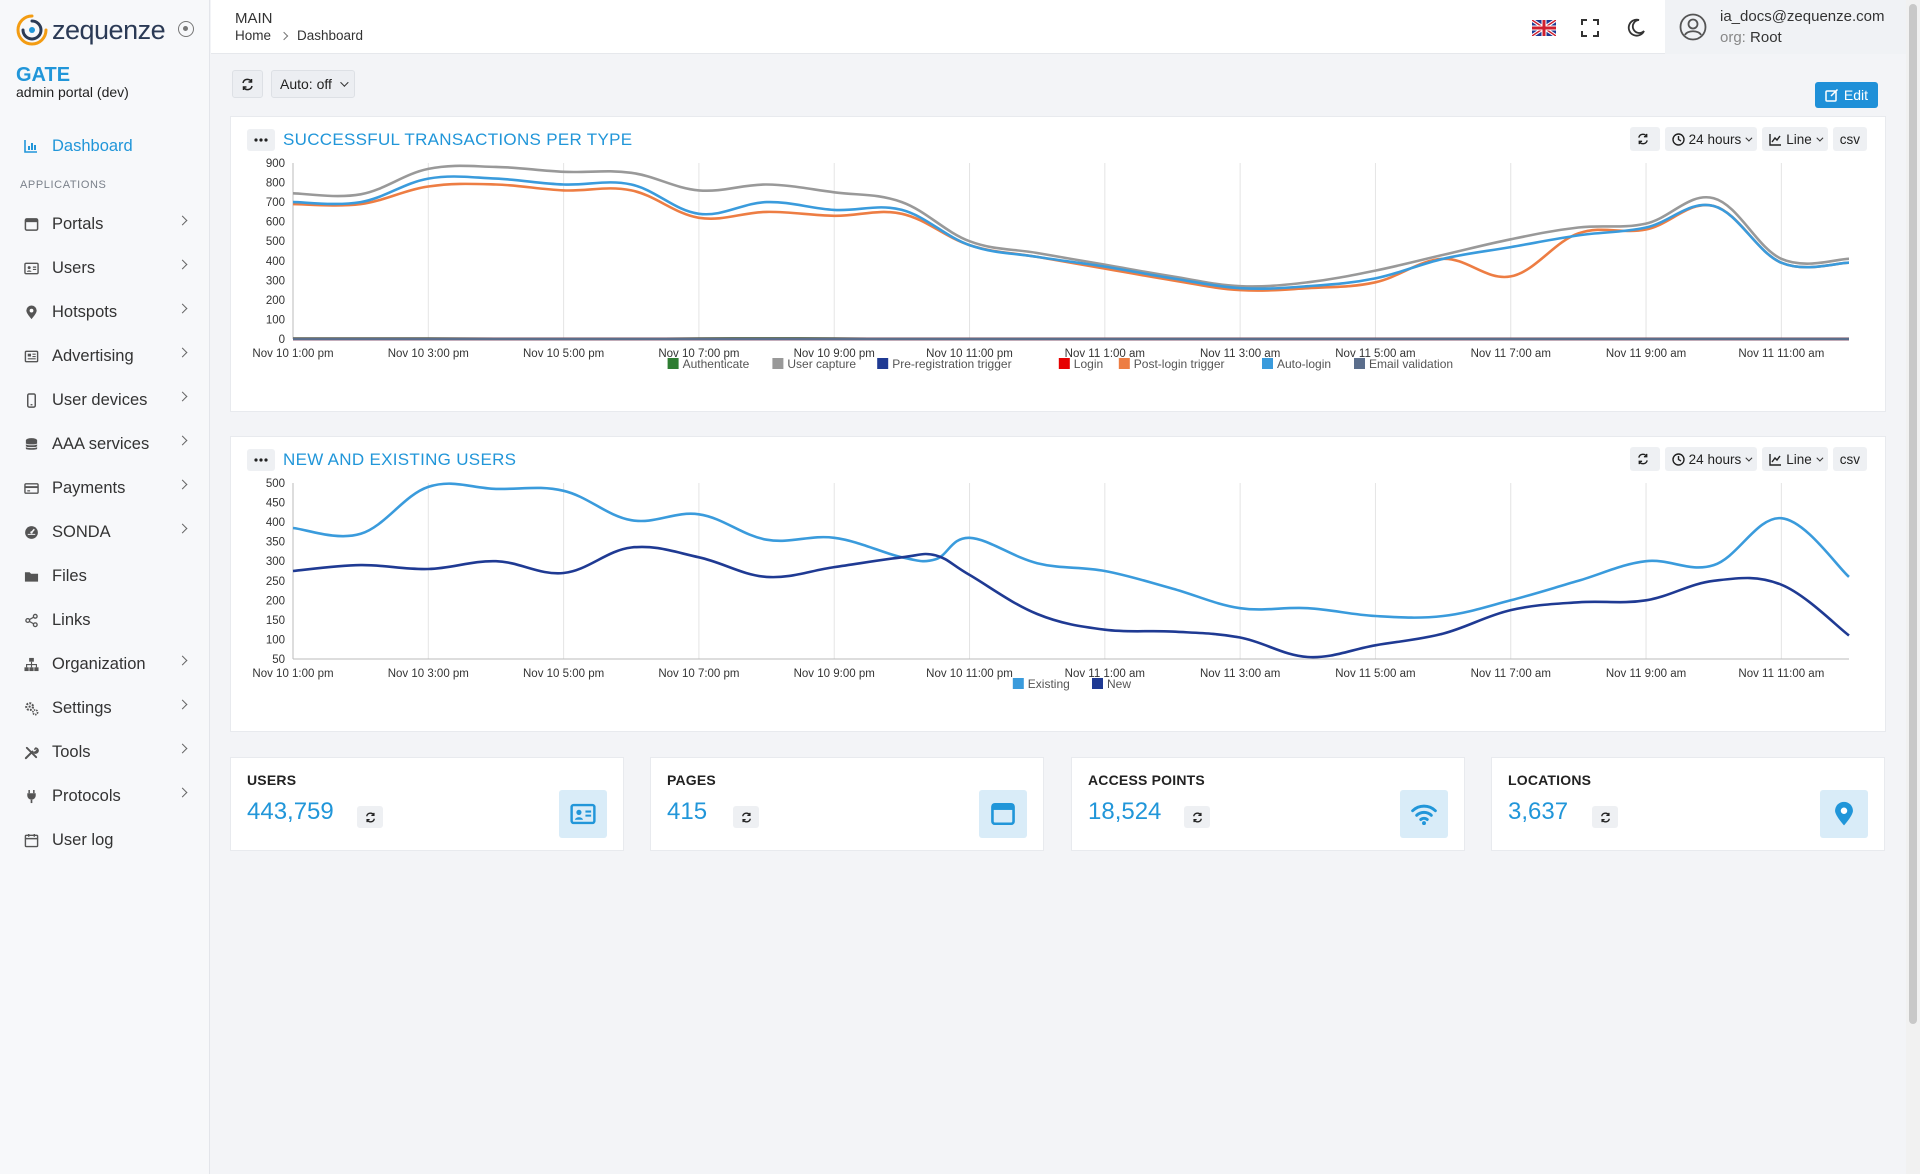 This screenshot has width=1920, height=1174. I want to click on logo: zequenze, so click(104, 30).